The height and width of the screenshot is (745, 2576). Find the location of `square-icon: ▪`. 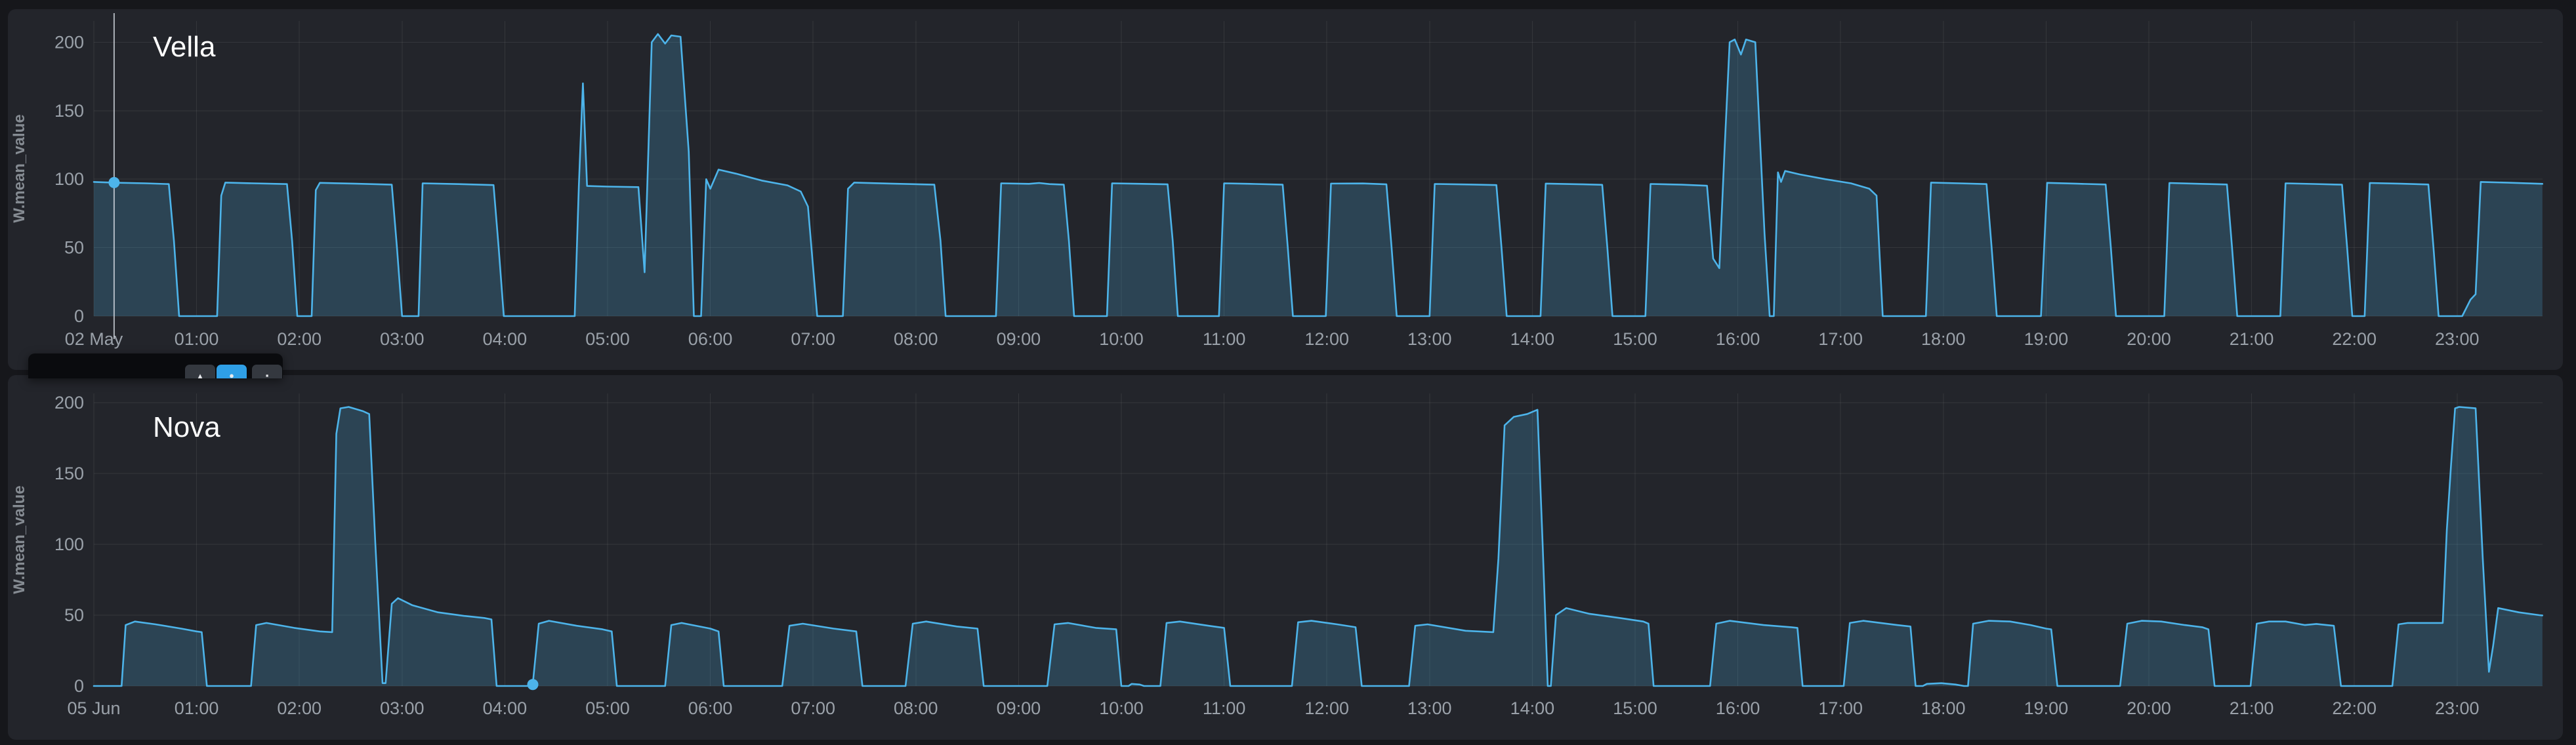

square-icon: ▪ is located at coordinates (267, 375).